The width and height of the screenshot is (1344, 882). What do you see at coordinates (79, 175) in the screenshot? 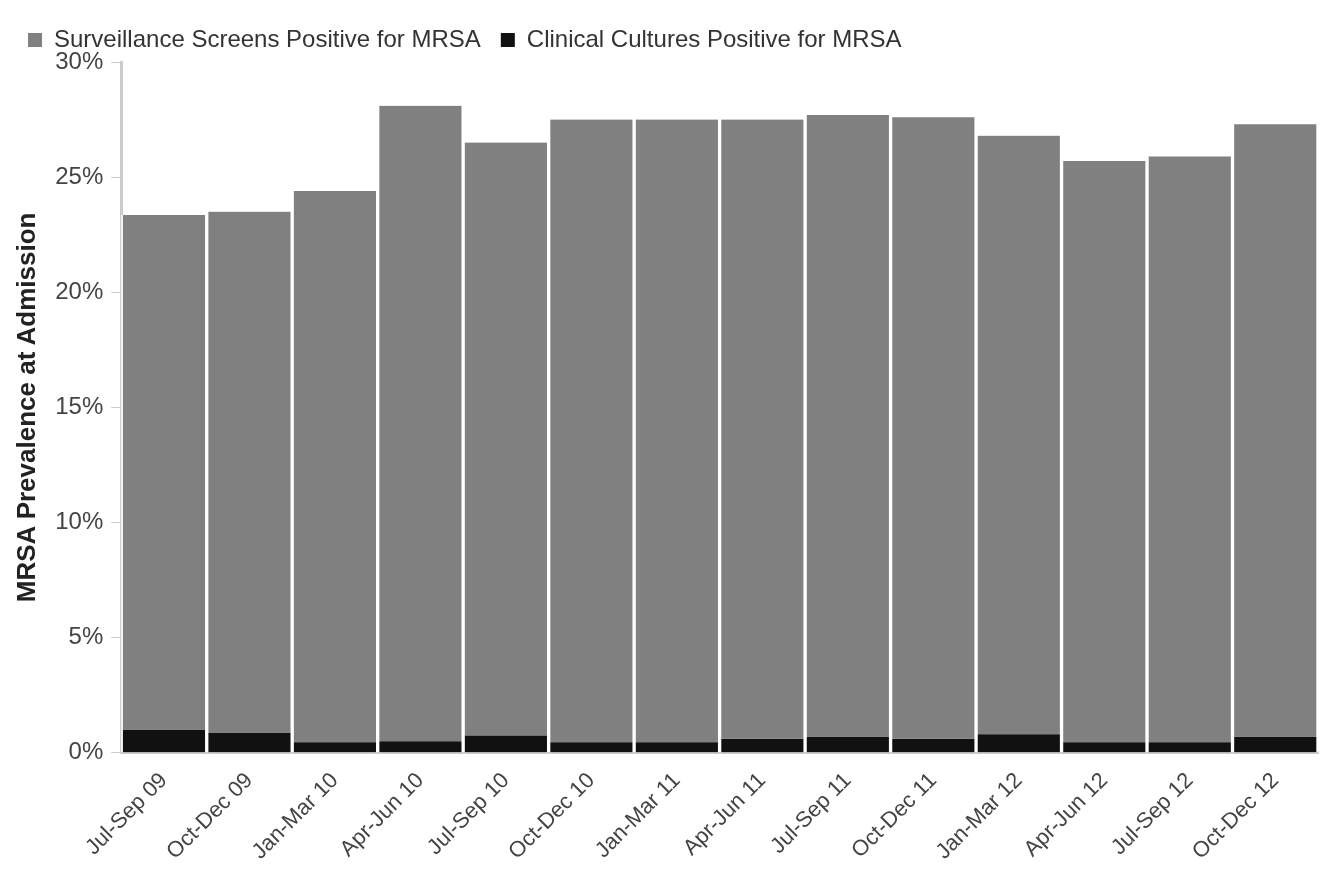
I see `y-tick-label: 25%` at bounding box center [79, 175].